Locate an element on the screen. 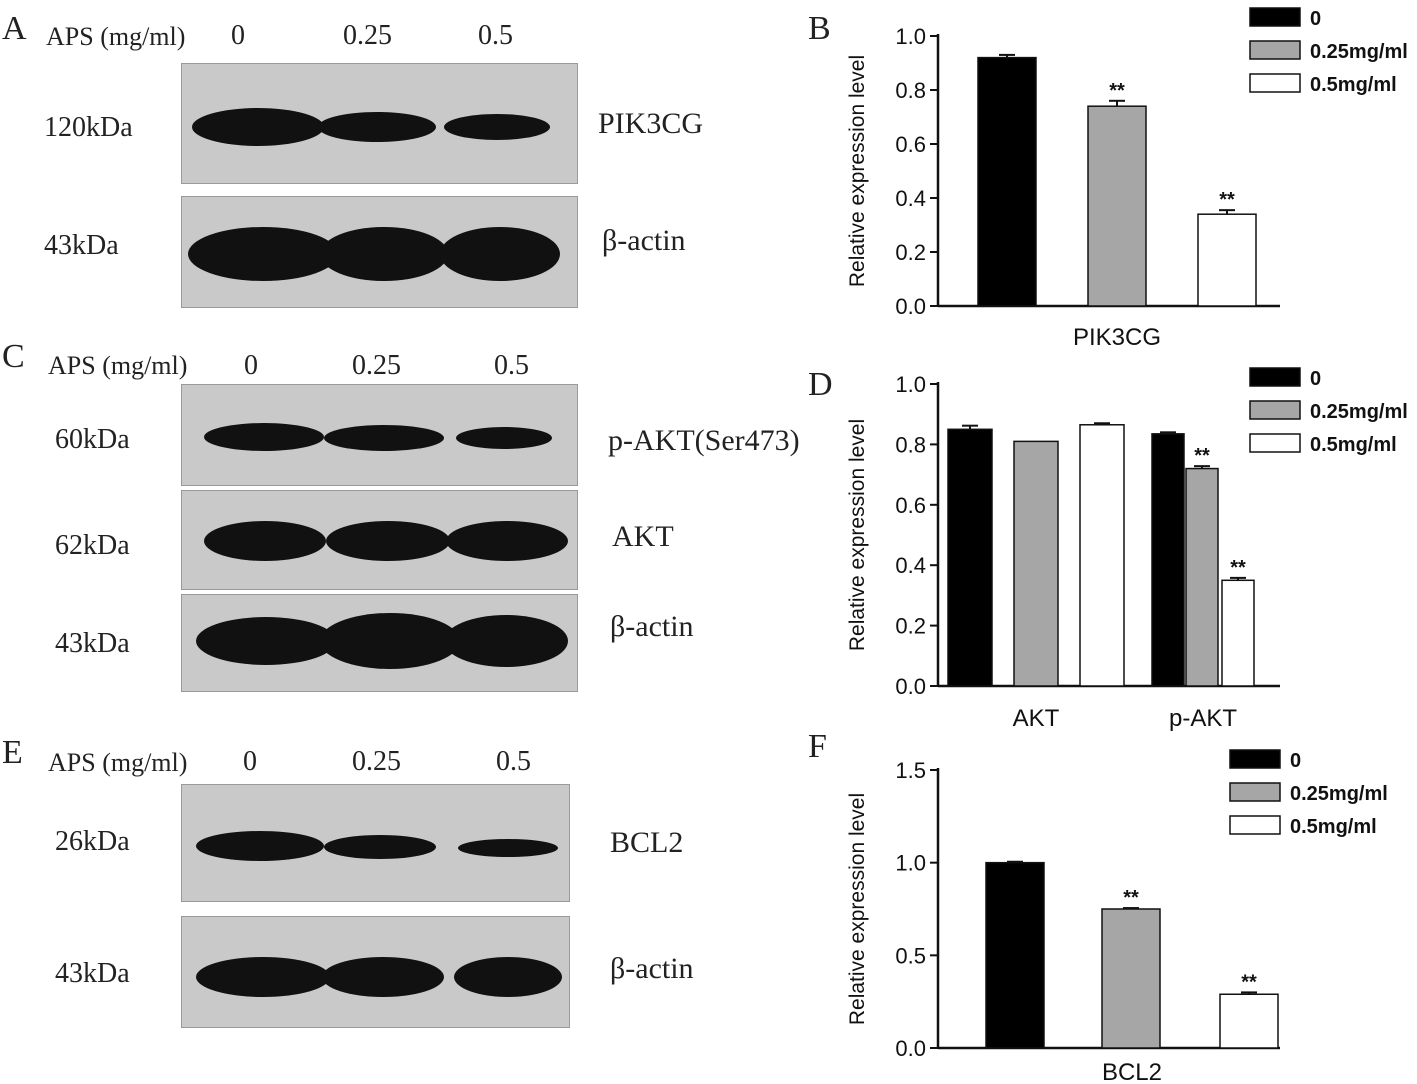 This screenshot has height=1084, width=1417. western-blot-pik3cg is located at coordinates (379, 123).